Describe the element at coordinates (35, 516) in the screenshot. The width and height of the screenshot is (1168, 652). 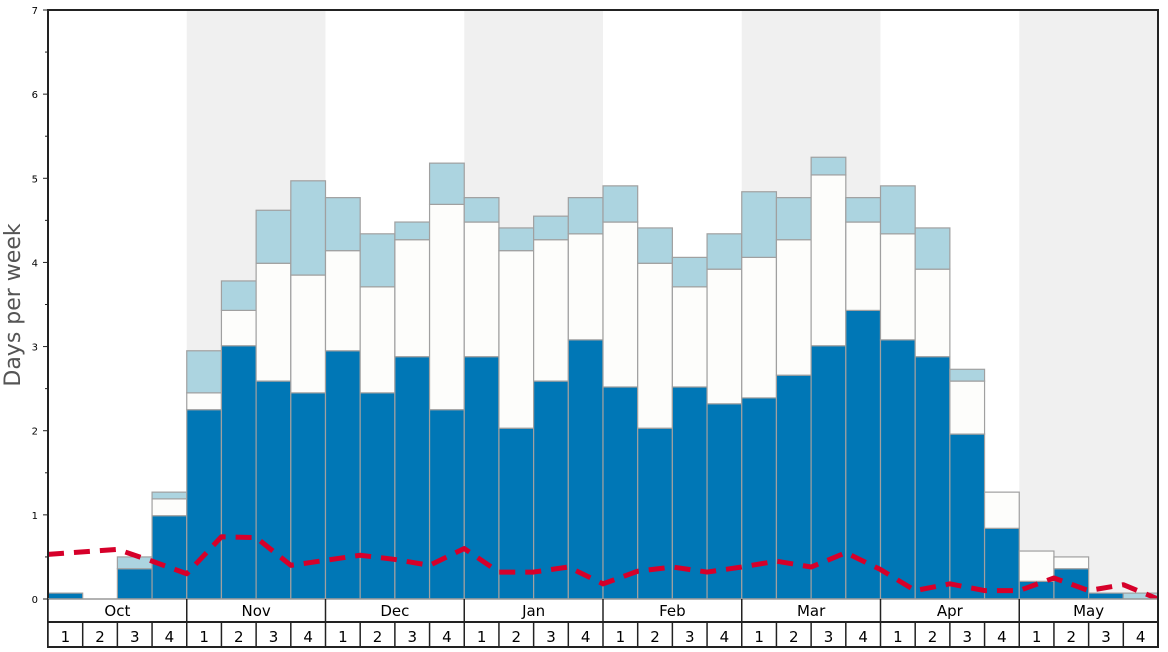
I see `y-tick-label: 1` at that location.